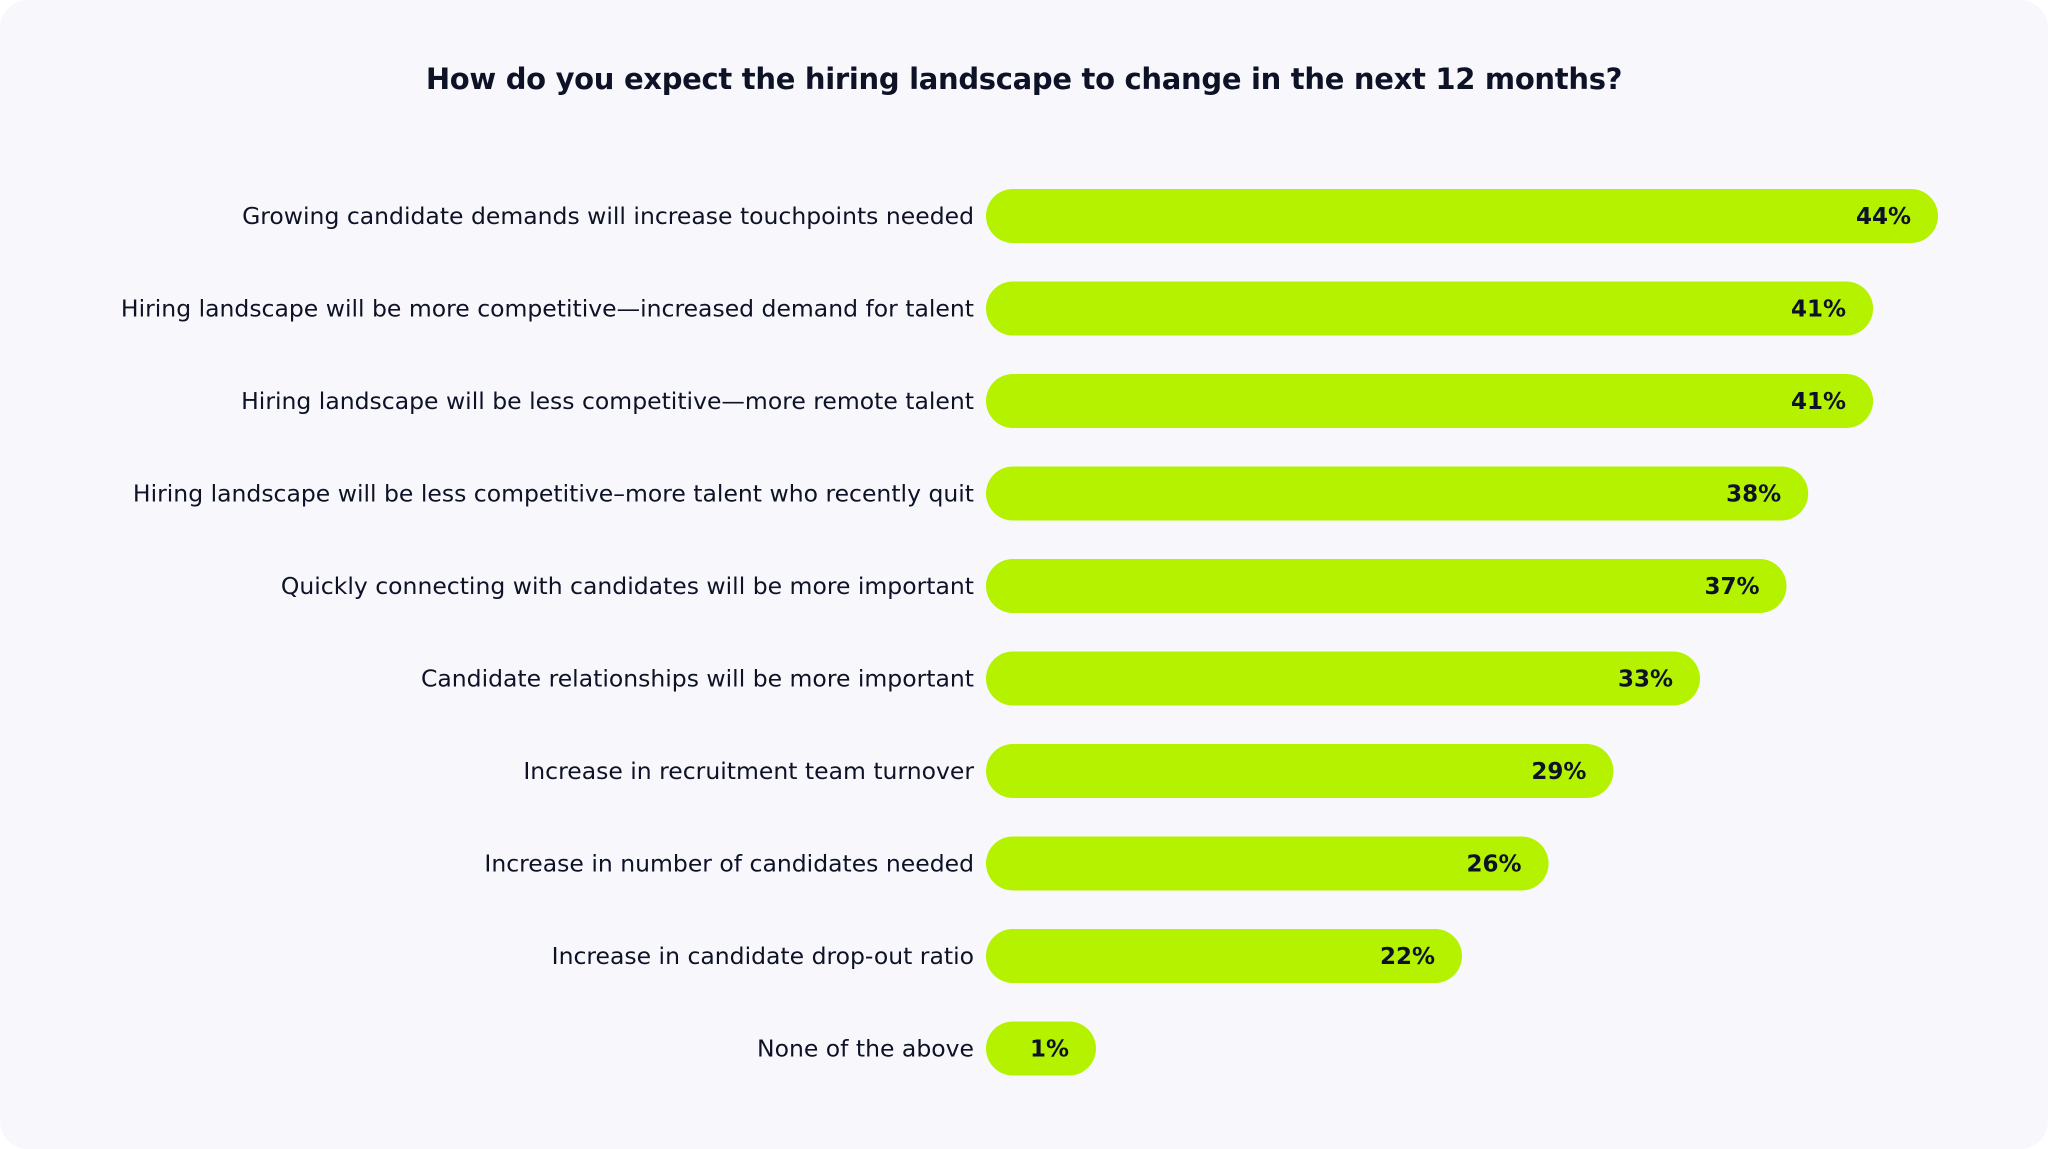 The image size is (2048, 1149). What do you see at coordinates (1753, 495) in the screenshot?
I see `value-label: 38%` at bounding box center [1753, 495].